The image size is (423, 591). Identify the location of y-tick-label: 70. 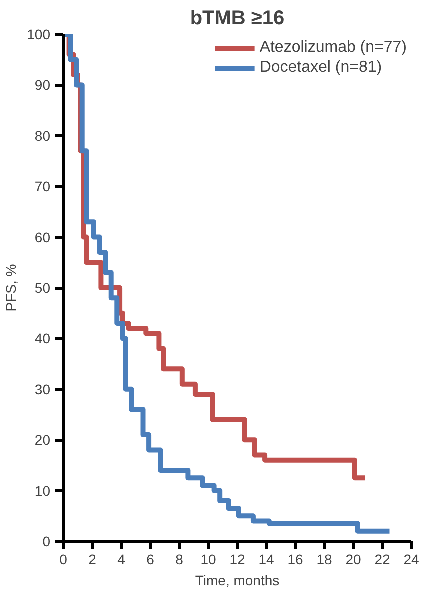
(42, 186).